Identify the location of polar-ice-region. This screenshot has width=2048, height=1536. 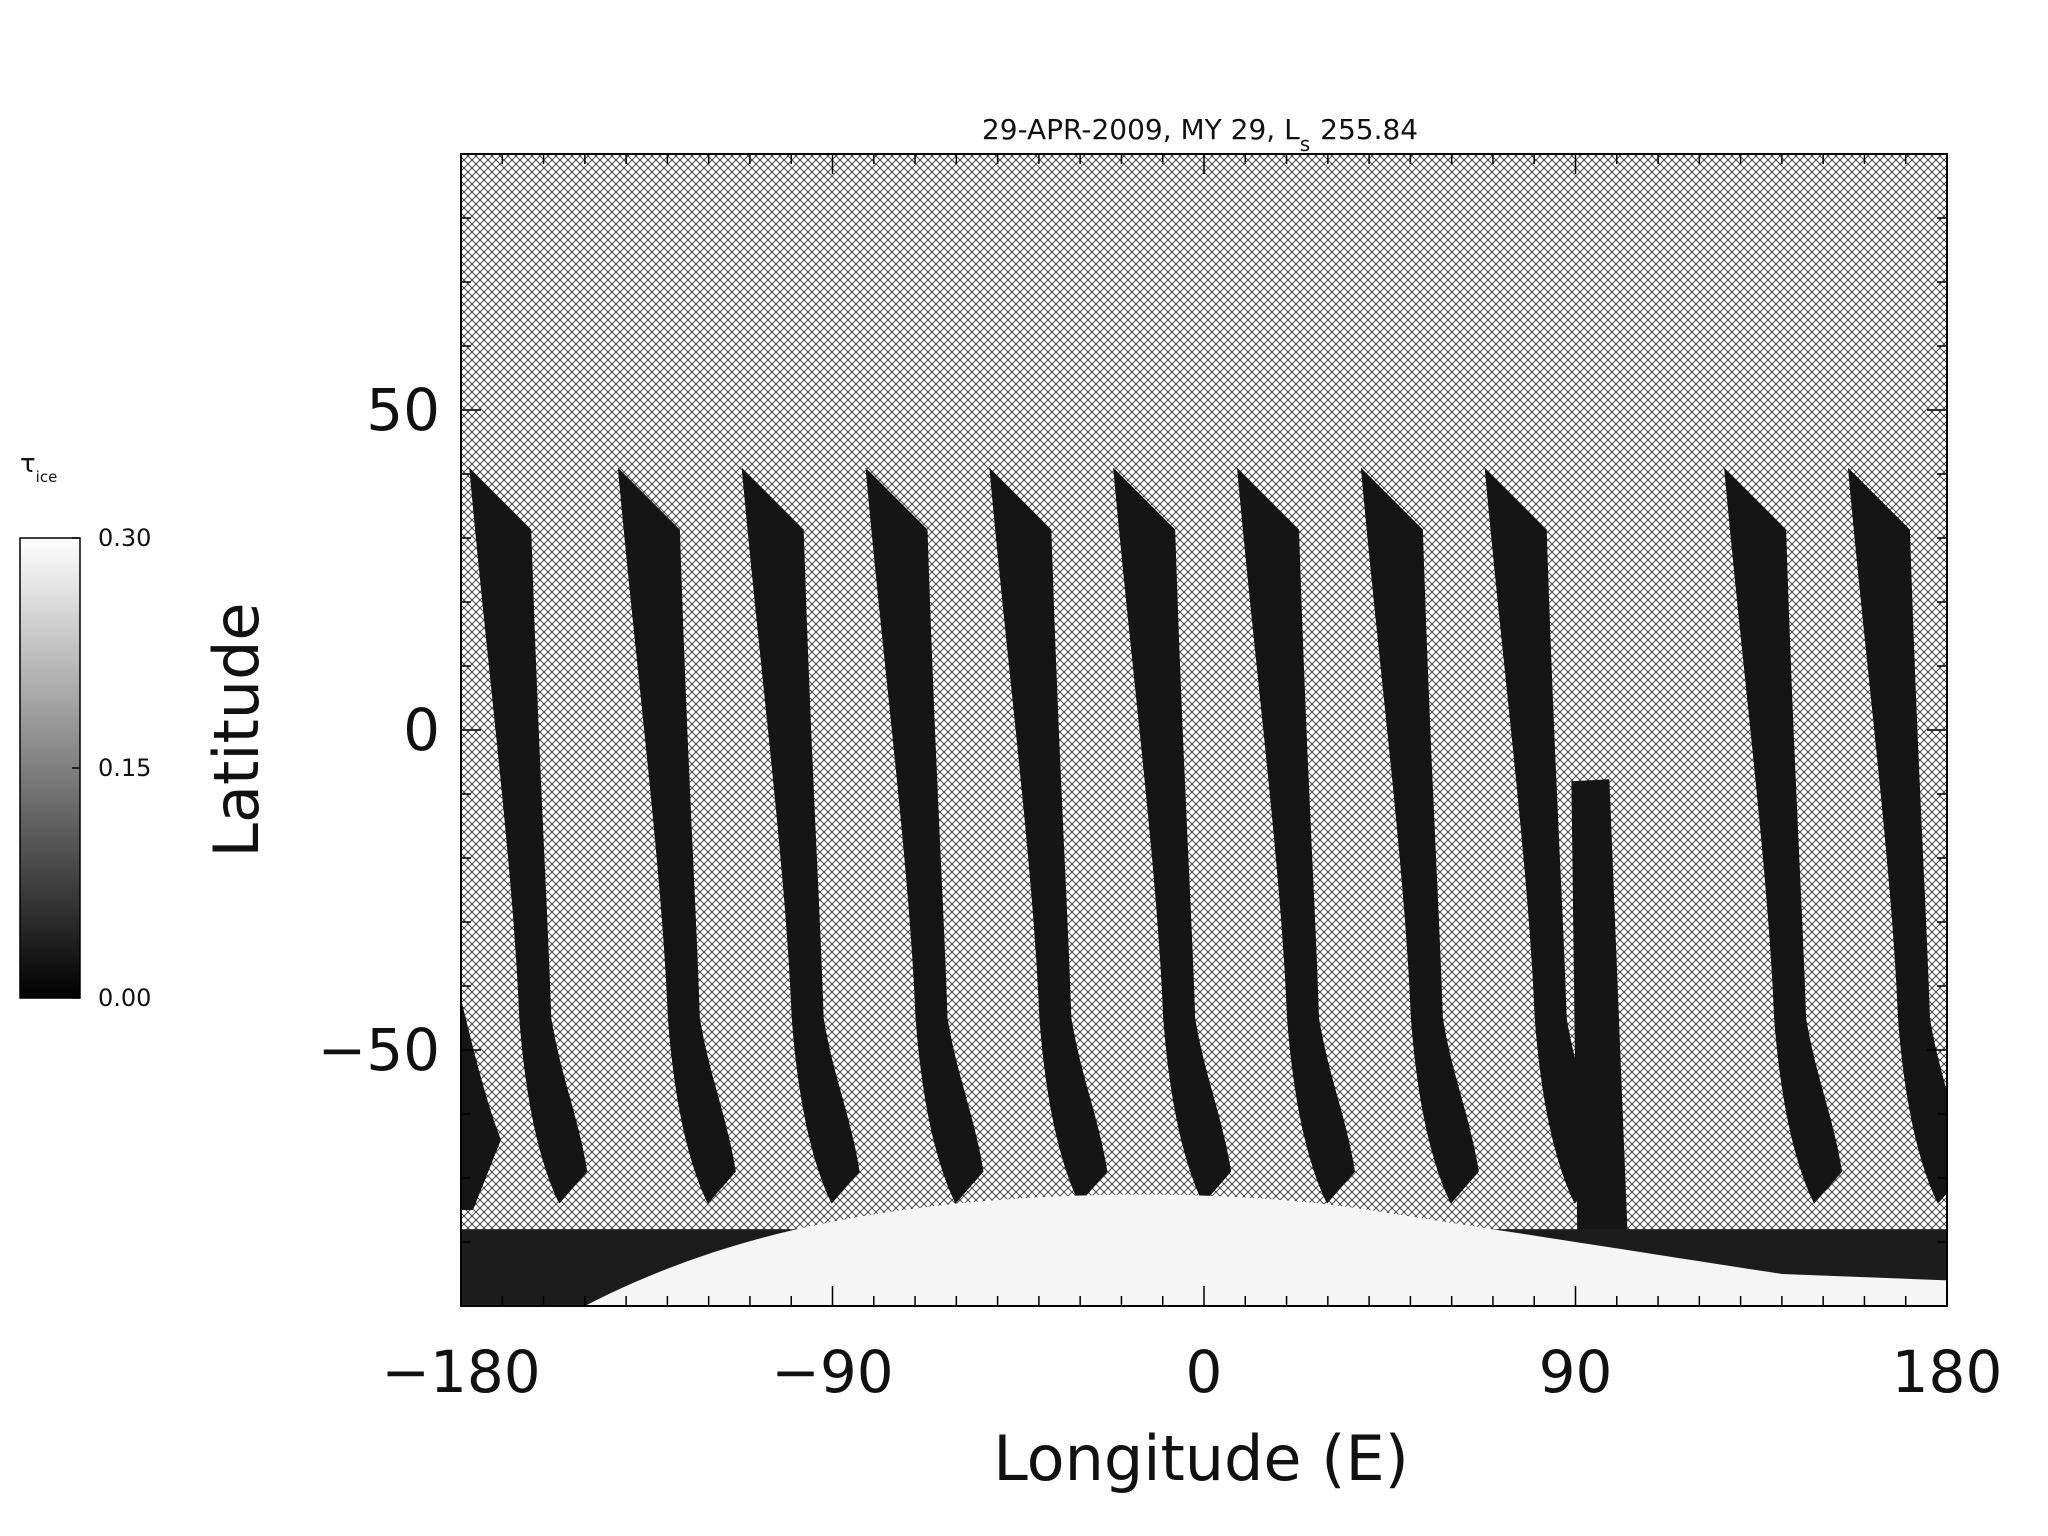
(1265, 1250).